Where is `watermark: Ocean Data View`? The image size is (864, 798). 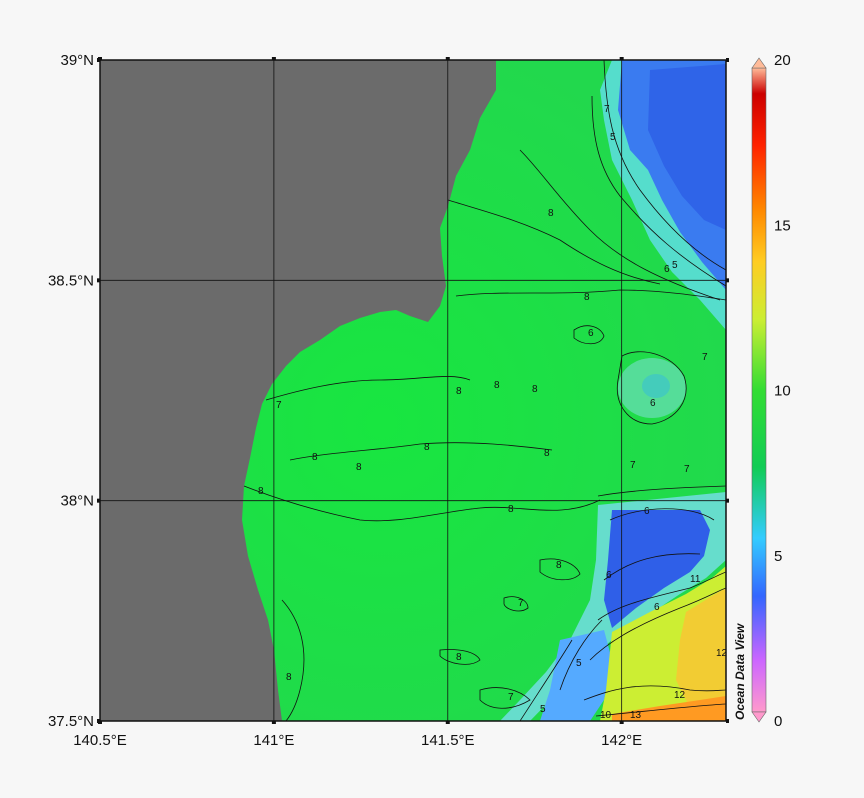
watermark: Ocean Data View is located at coordinates (740, 671).